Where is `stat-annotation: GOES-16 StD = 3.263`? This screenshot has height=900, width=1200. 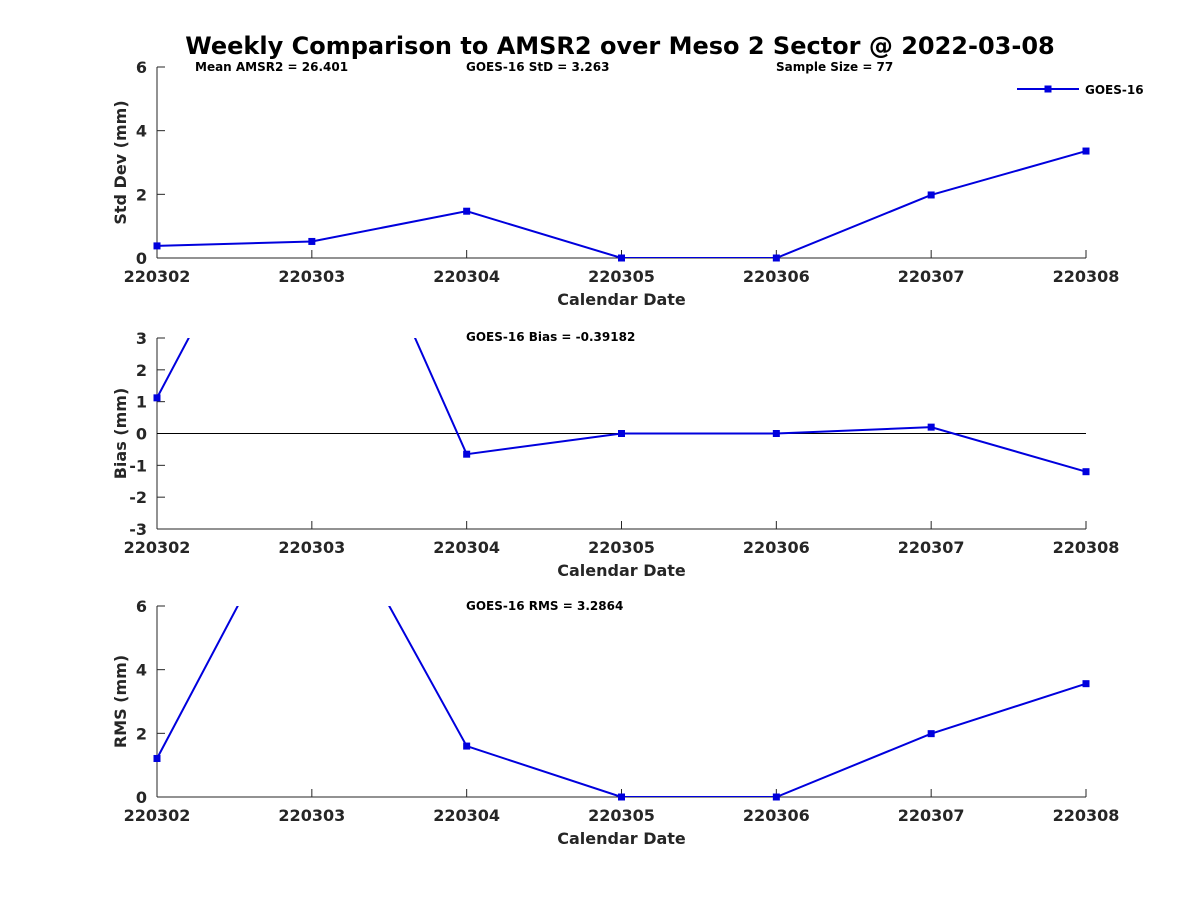
stat-annotation: GOES-16 StD = 3.263 is located at coordinates (537, 67).